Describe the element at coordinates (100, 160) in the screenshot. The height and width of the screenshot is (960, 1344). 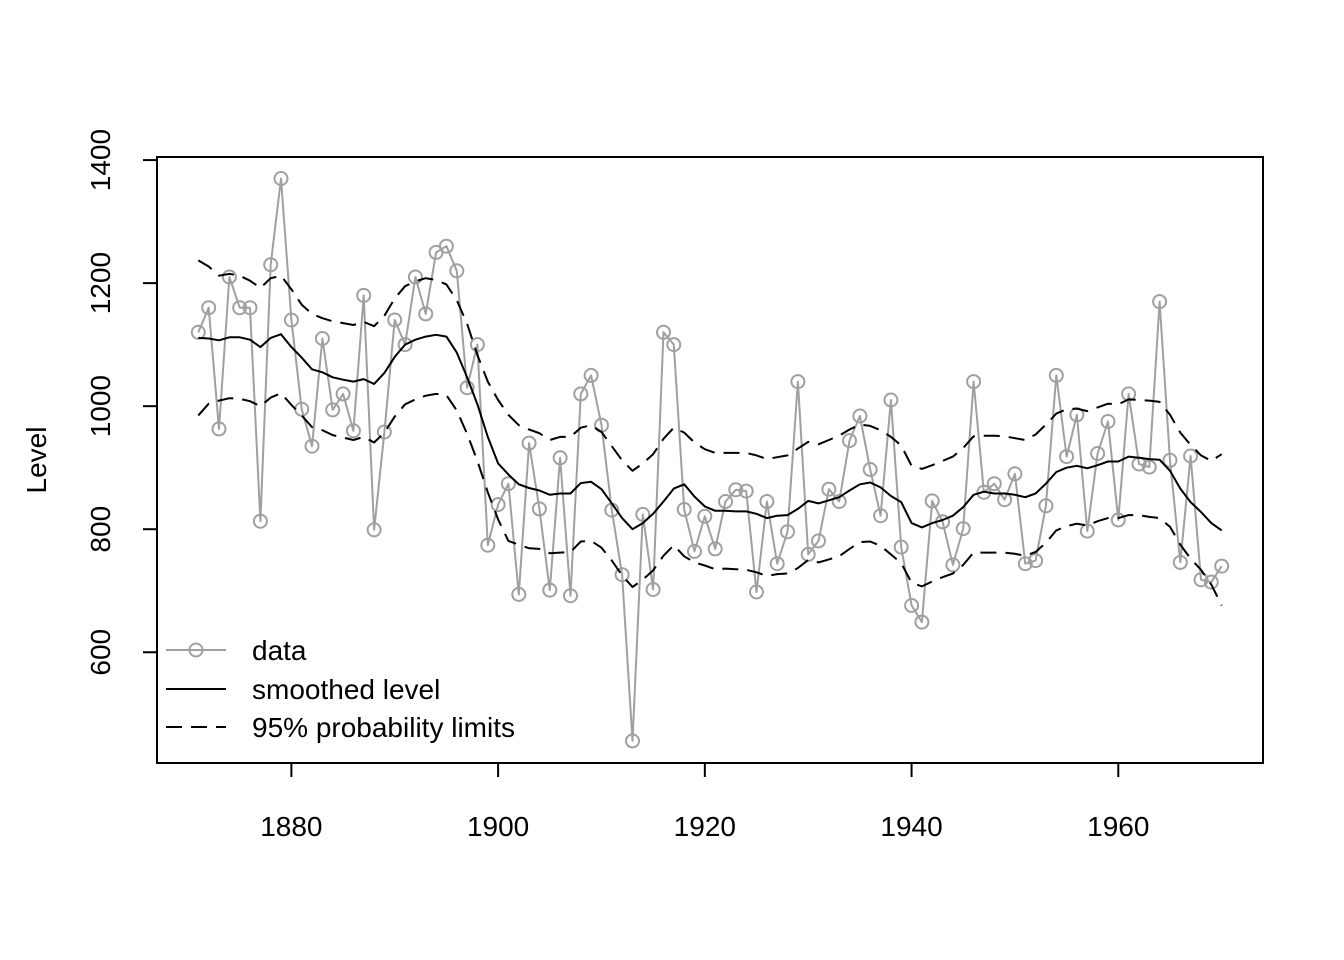
I see `y-tick-label: 1400` at that location.